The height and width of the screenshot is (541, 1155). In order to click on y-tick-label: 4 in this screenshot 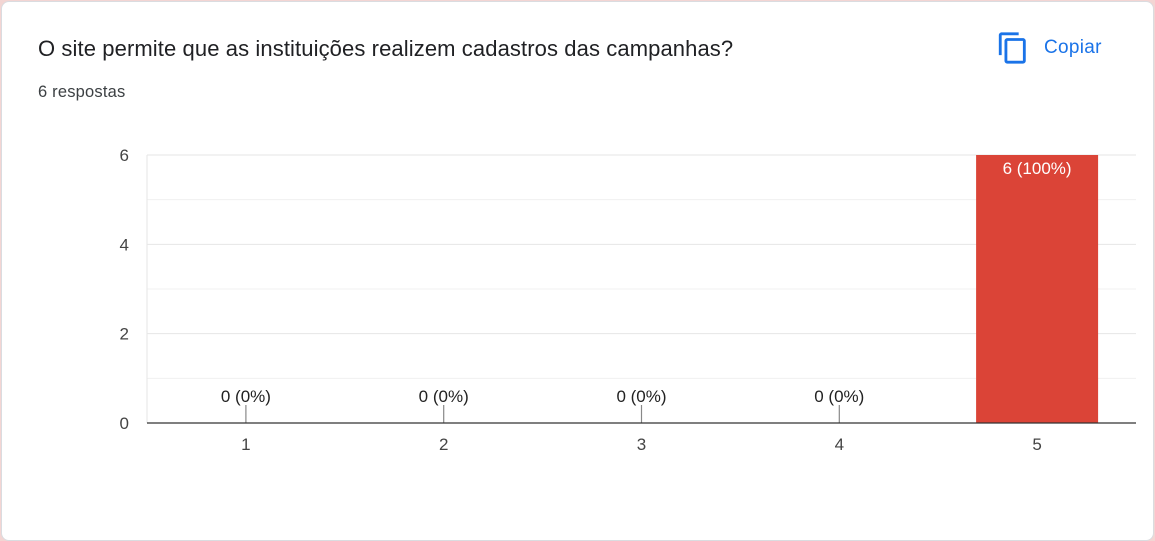, I will do `click(124, 244)`.